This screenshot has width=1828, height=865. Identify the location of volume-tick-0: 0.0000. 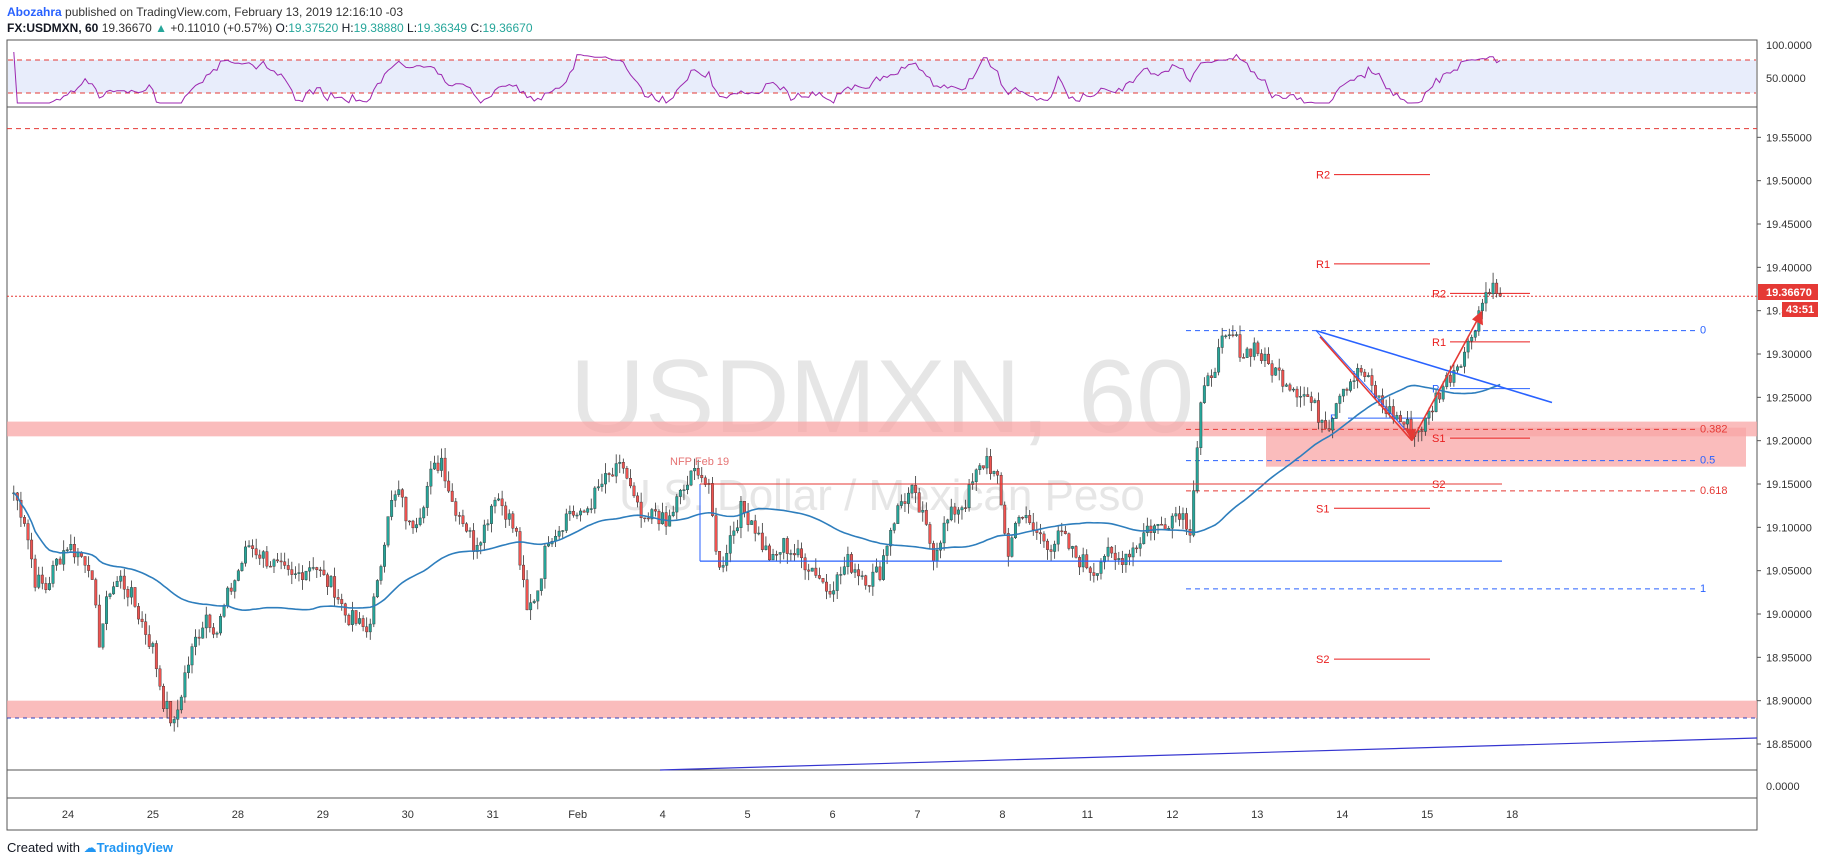
(1783, 787).